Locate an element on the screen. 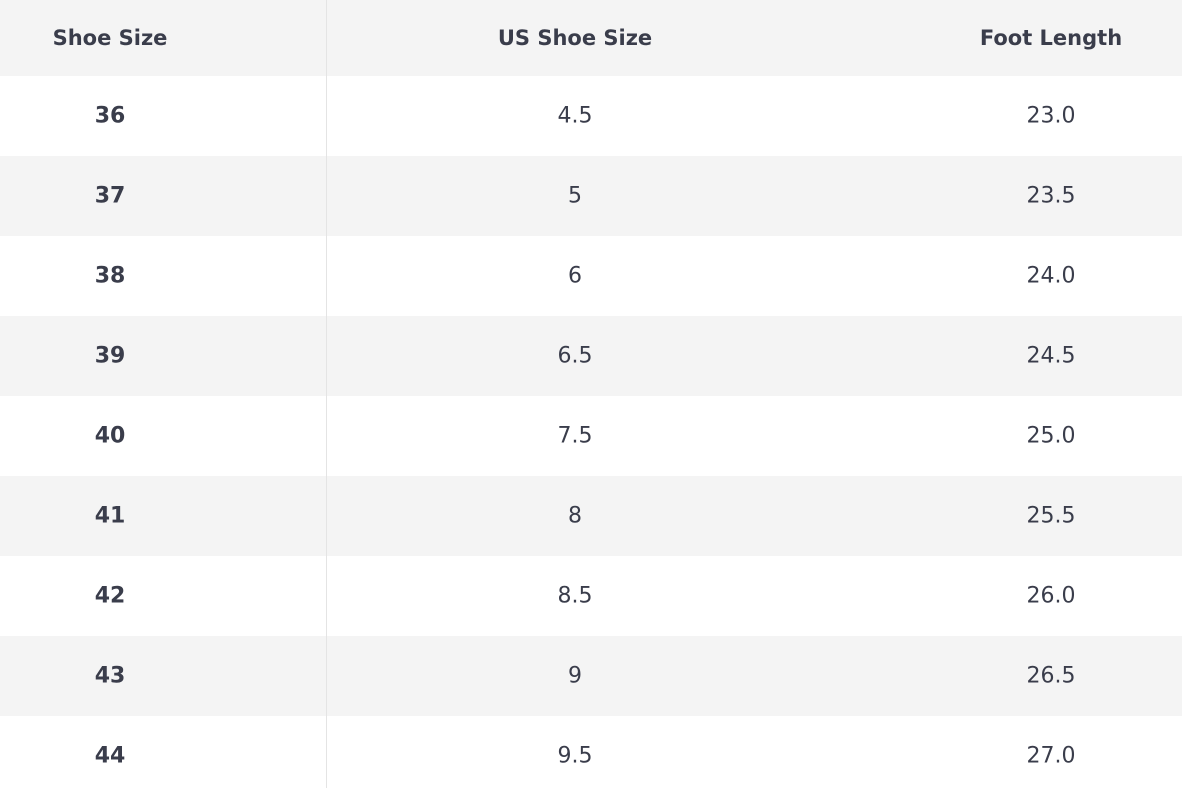  table-row: 37 5 23.5 is located at coordinates (591, 196).